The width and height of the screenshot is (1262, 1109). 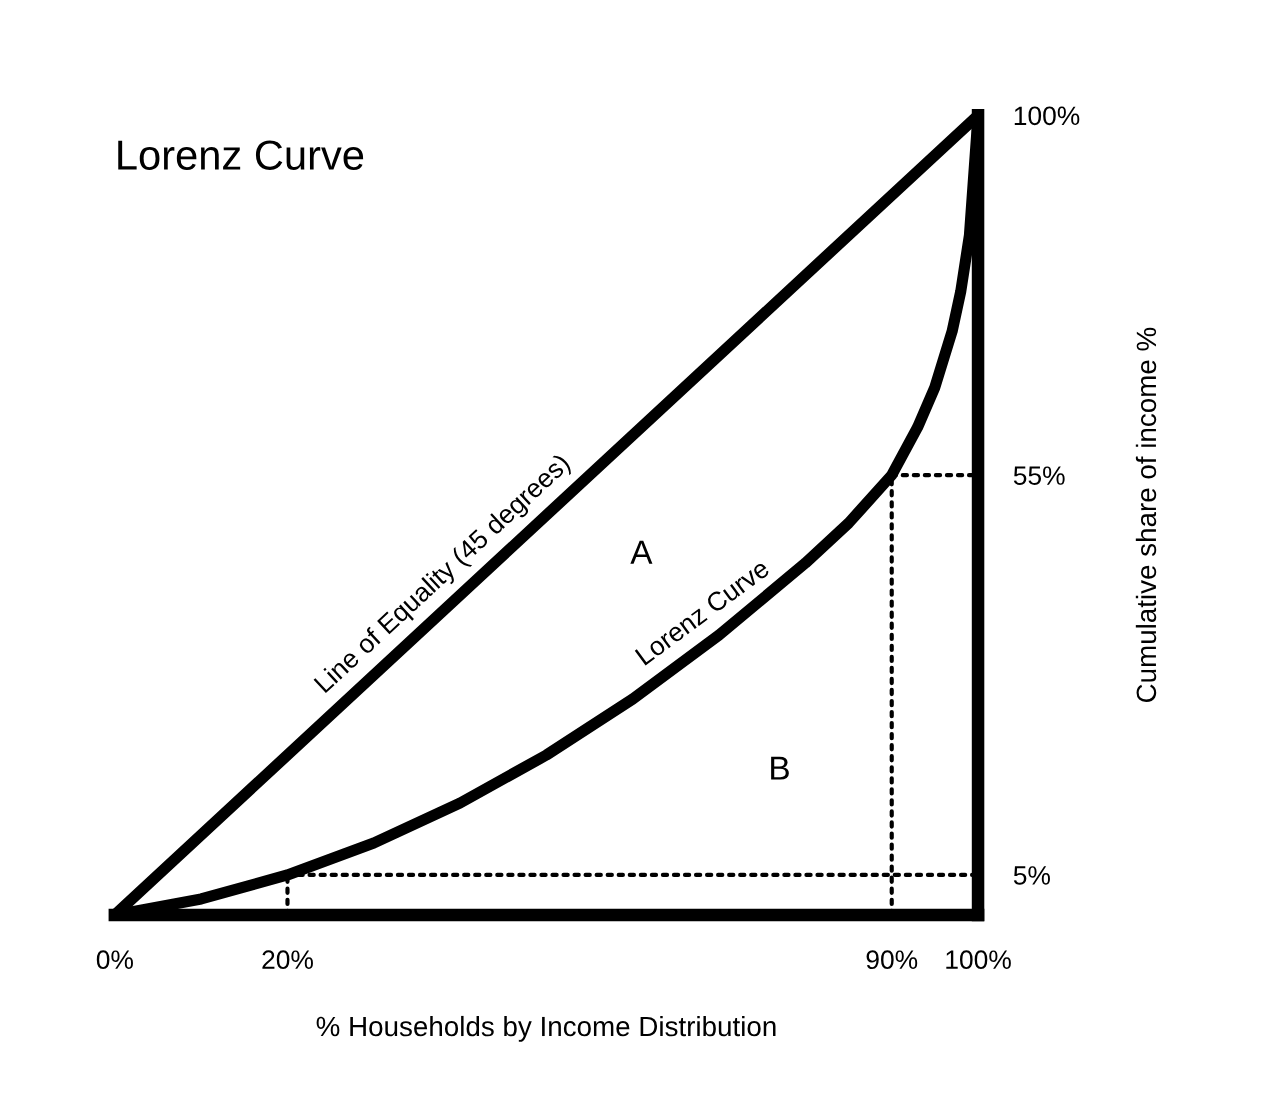 What do you see at coordinates (1047, 116) in the screenshot?
I see `y-tick-label: 100%` at bounding box center [1047, 116].